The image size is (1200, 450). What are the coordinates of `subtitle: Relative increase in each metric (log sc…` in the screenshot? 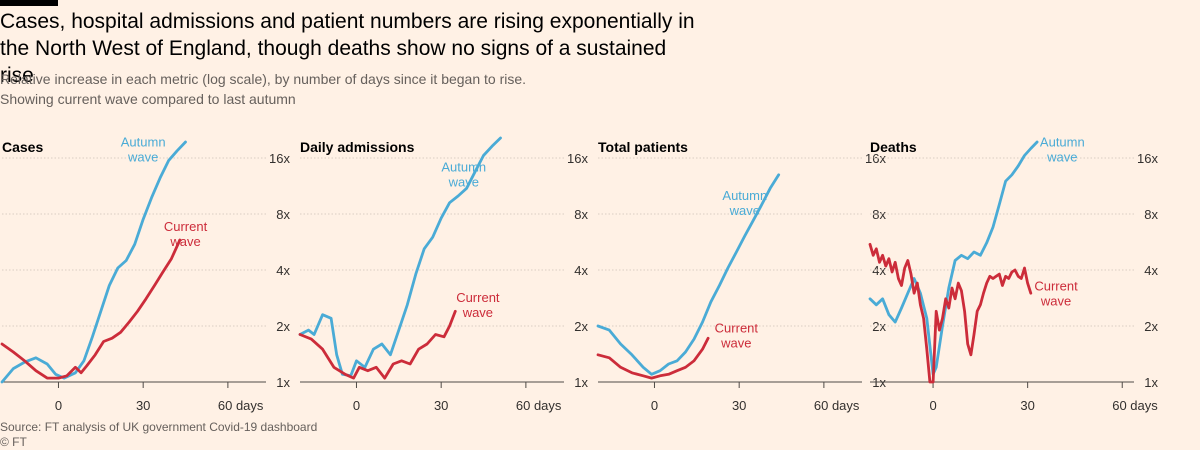 It's located at (350, 89).